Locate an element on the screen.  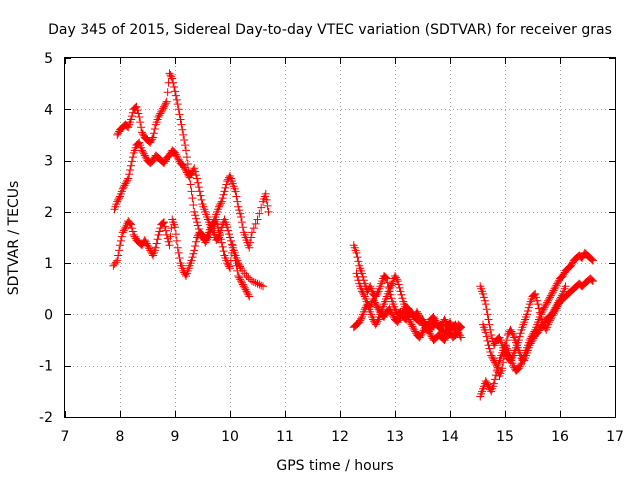
x-tick-label: 9 is located at coordinates (175, 437).